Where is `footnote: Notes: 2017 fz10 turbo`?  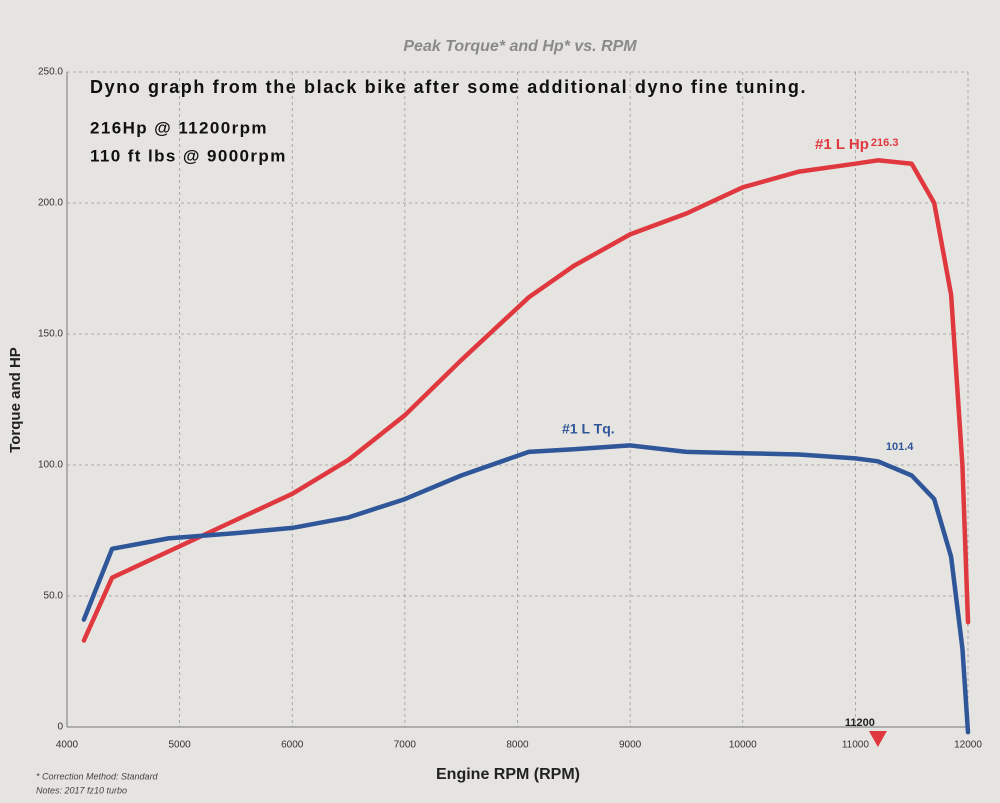 footnote: Notes: 2017 fz10 turbo is located at coordinates (81, 790).